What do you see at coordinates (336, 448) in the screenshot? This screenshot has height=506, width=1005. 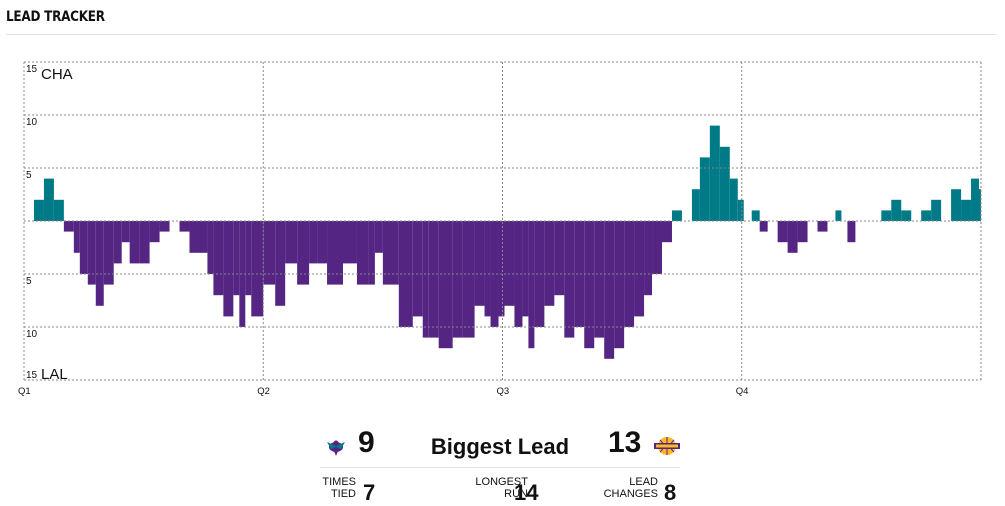 I see `hornet-logo-icon` at bounding box center [336, 448].